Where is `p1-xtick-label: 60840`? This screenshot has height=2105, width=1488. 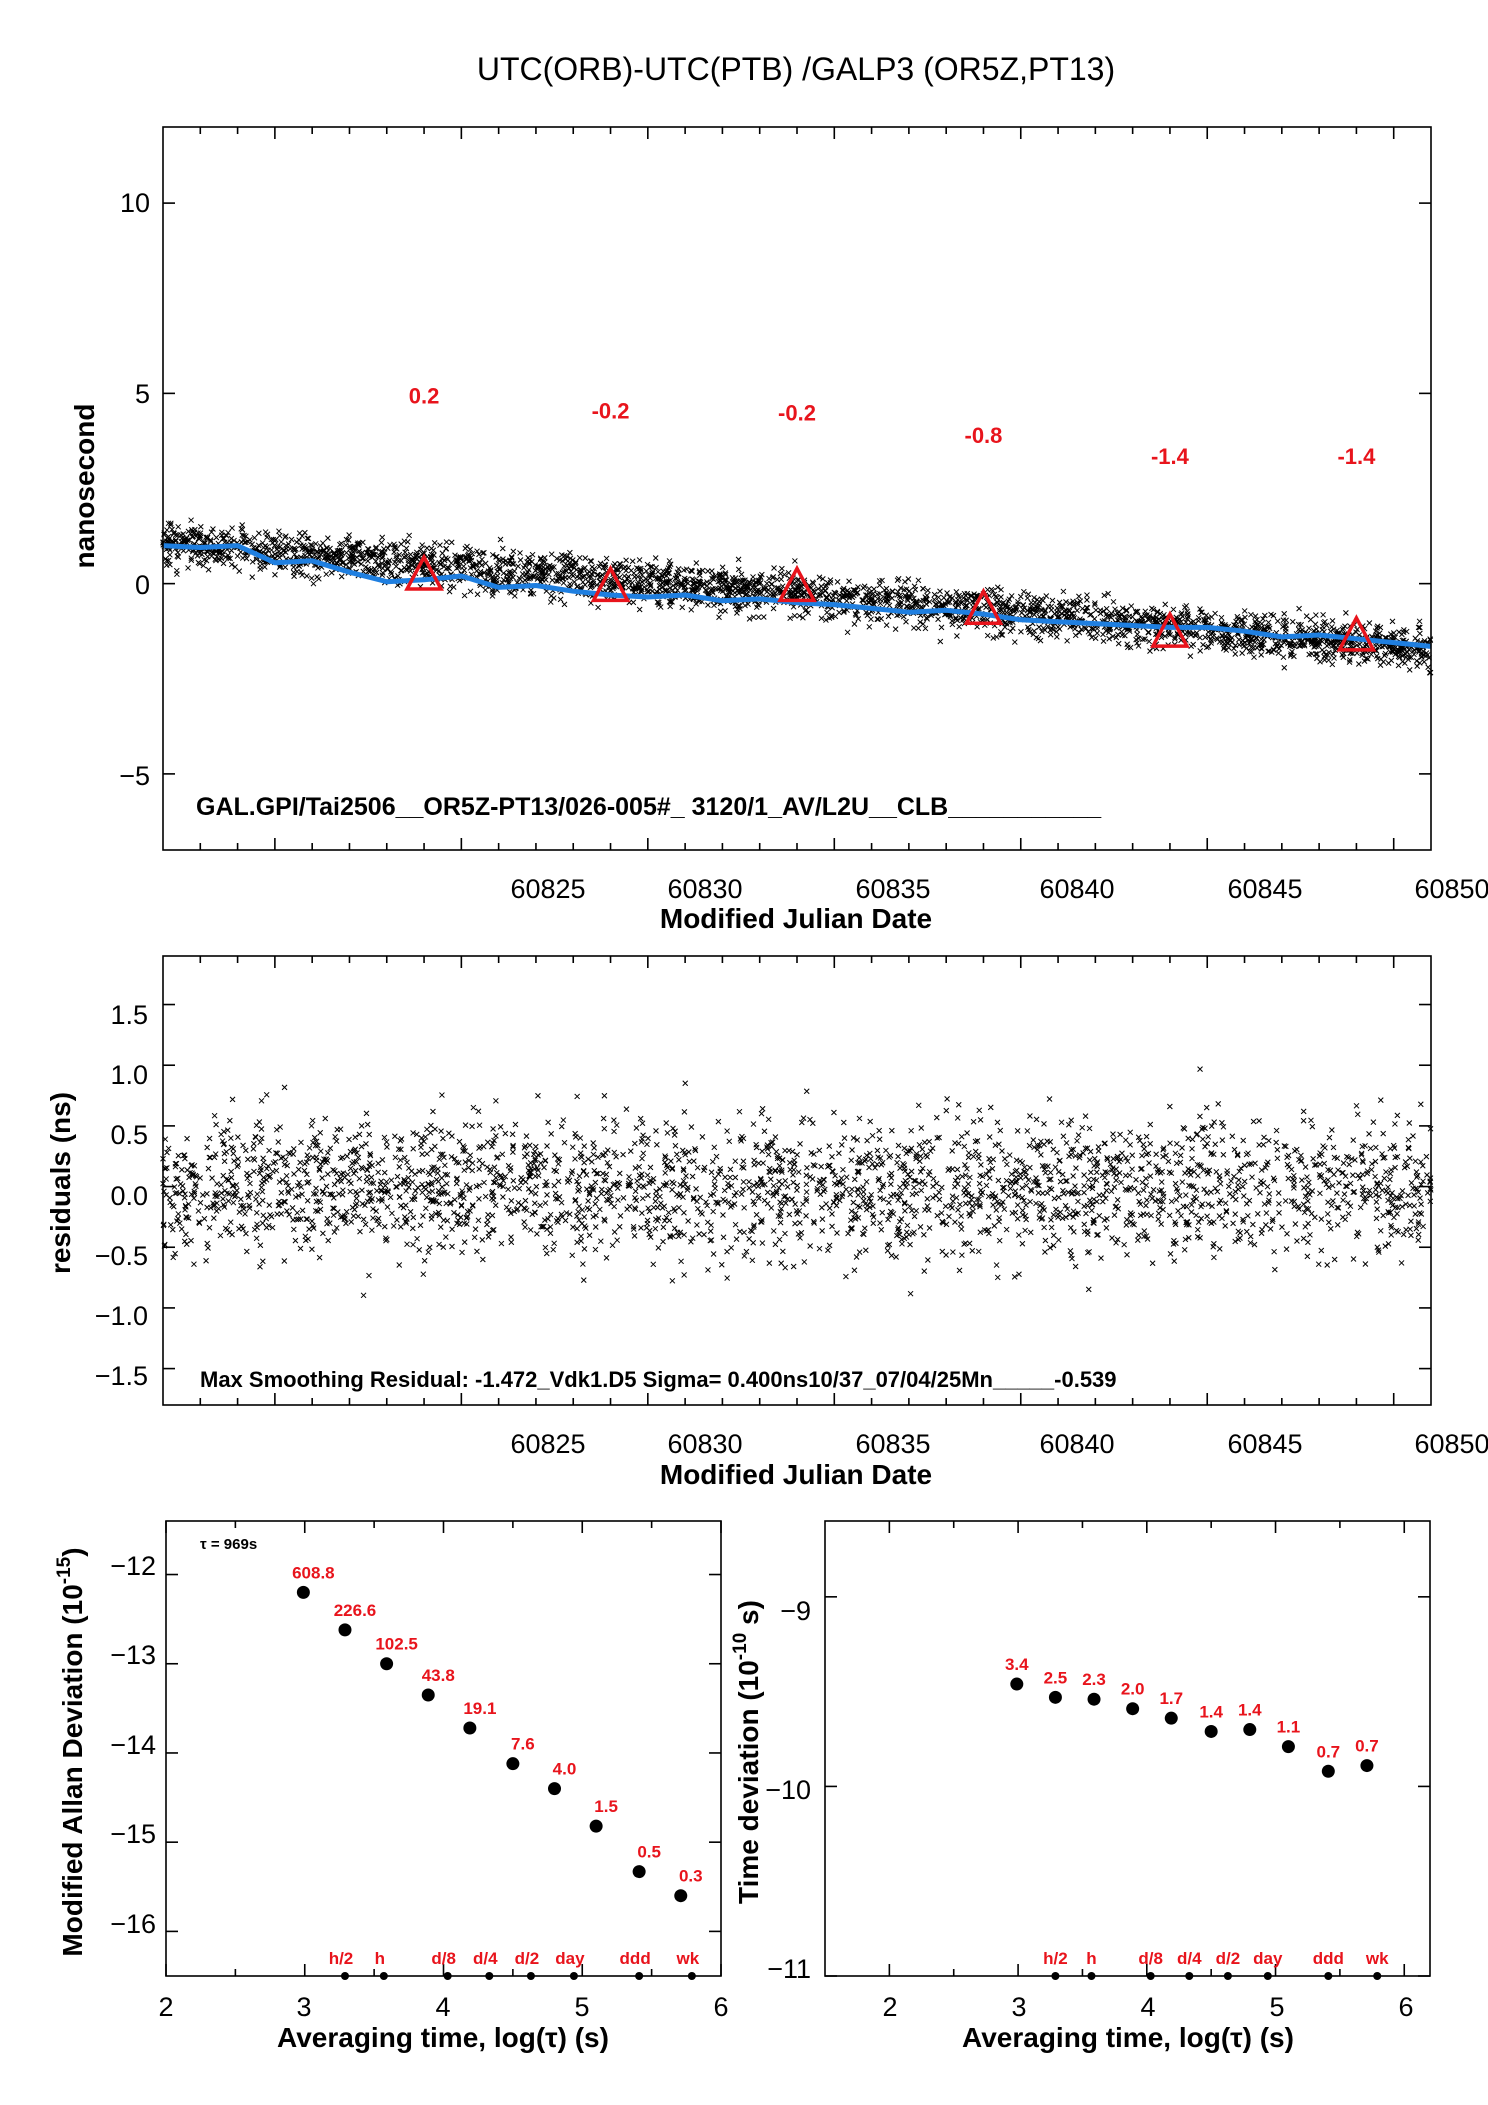 p1-xtick-label: 60840 is located at coordinates (1076, 889).